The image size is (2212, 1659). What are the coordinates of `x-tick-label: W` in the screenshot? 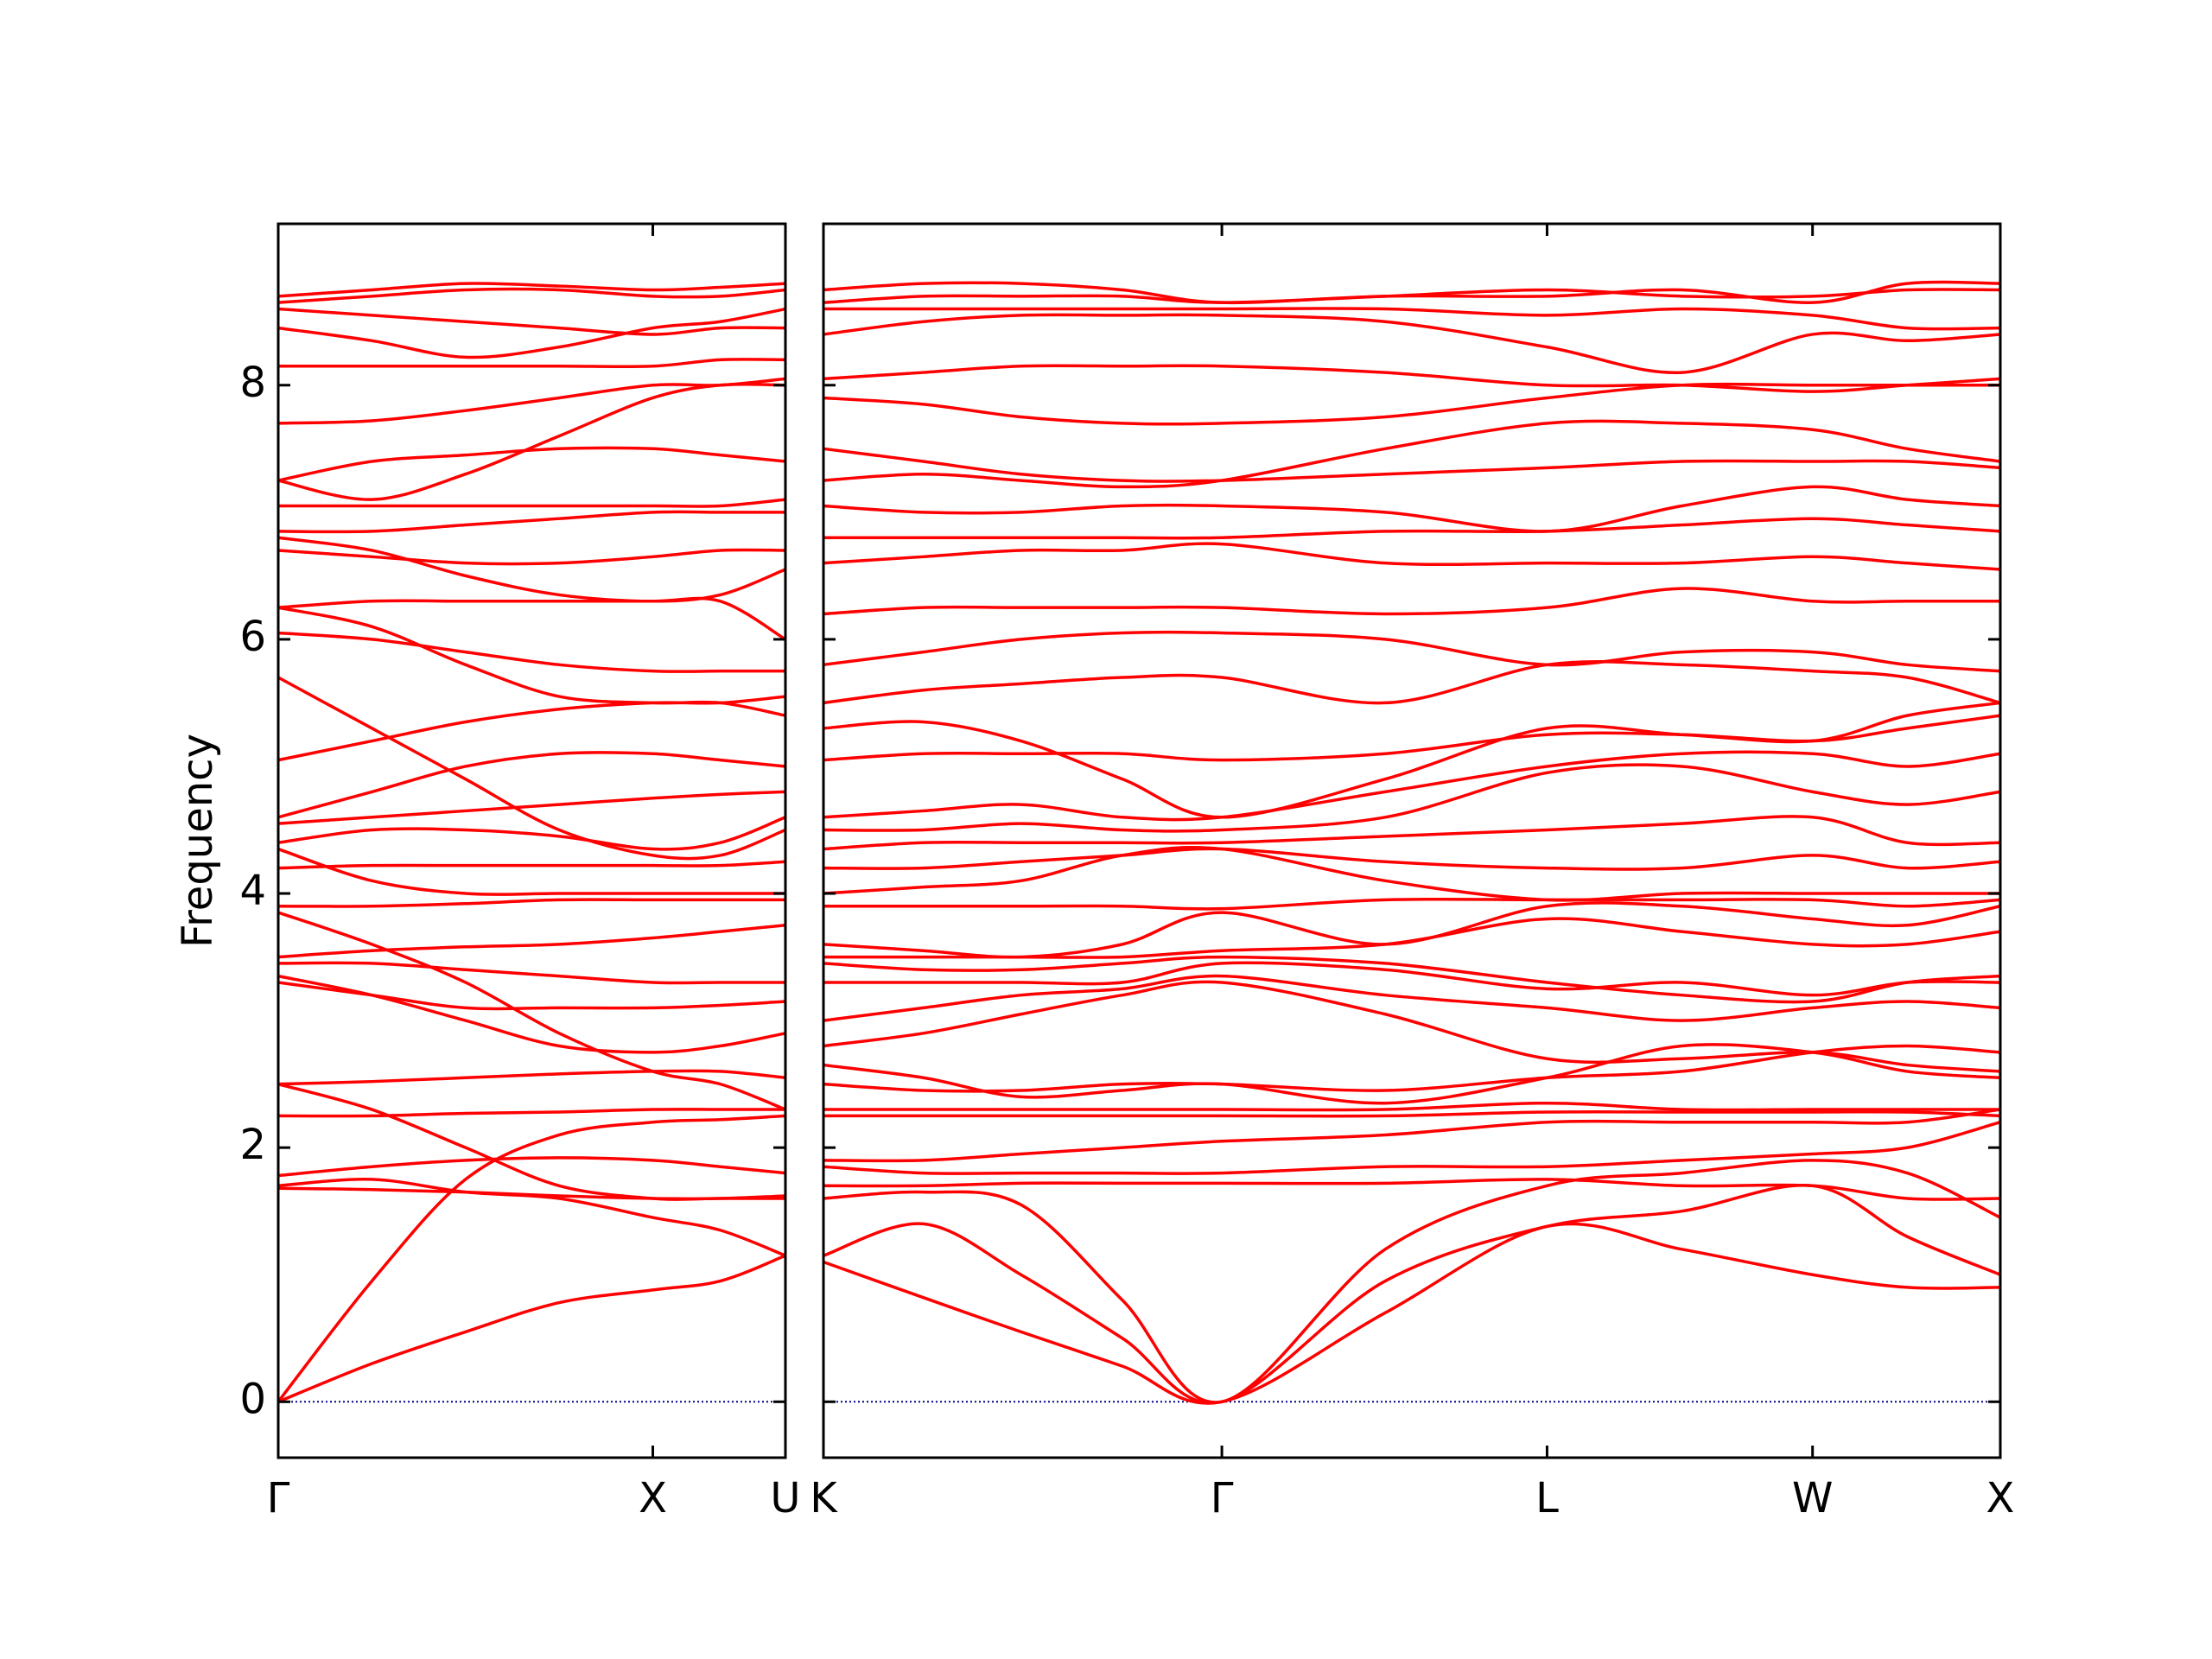 It's located at (1812, 1498).